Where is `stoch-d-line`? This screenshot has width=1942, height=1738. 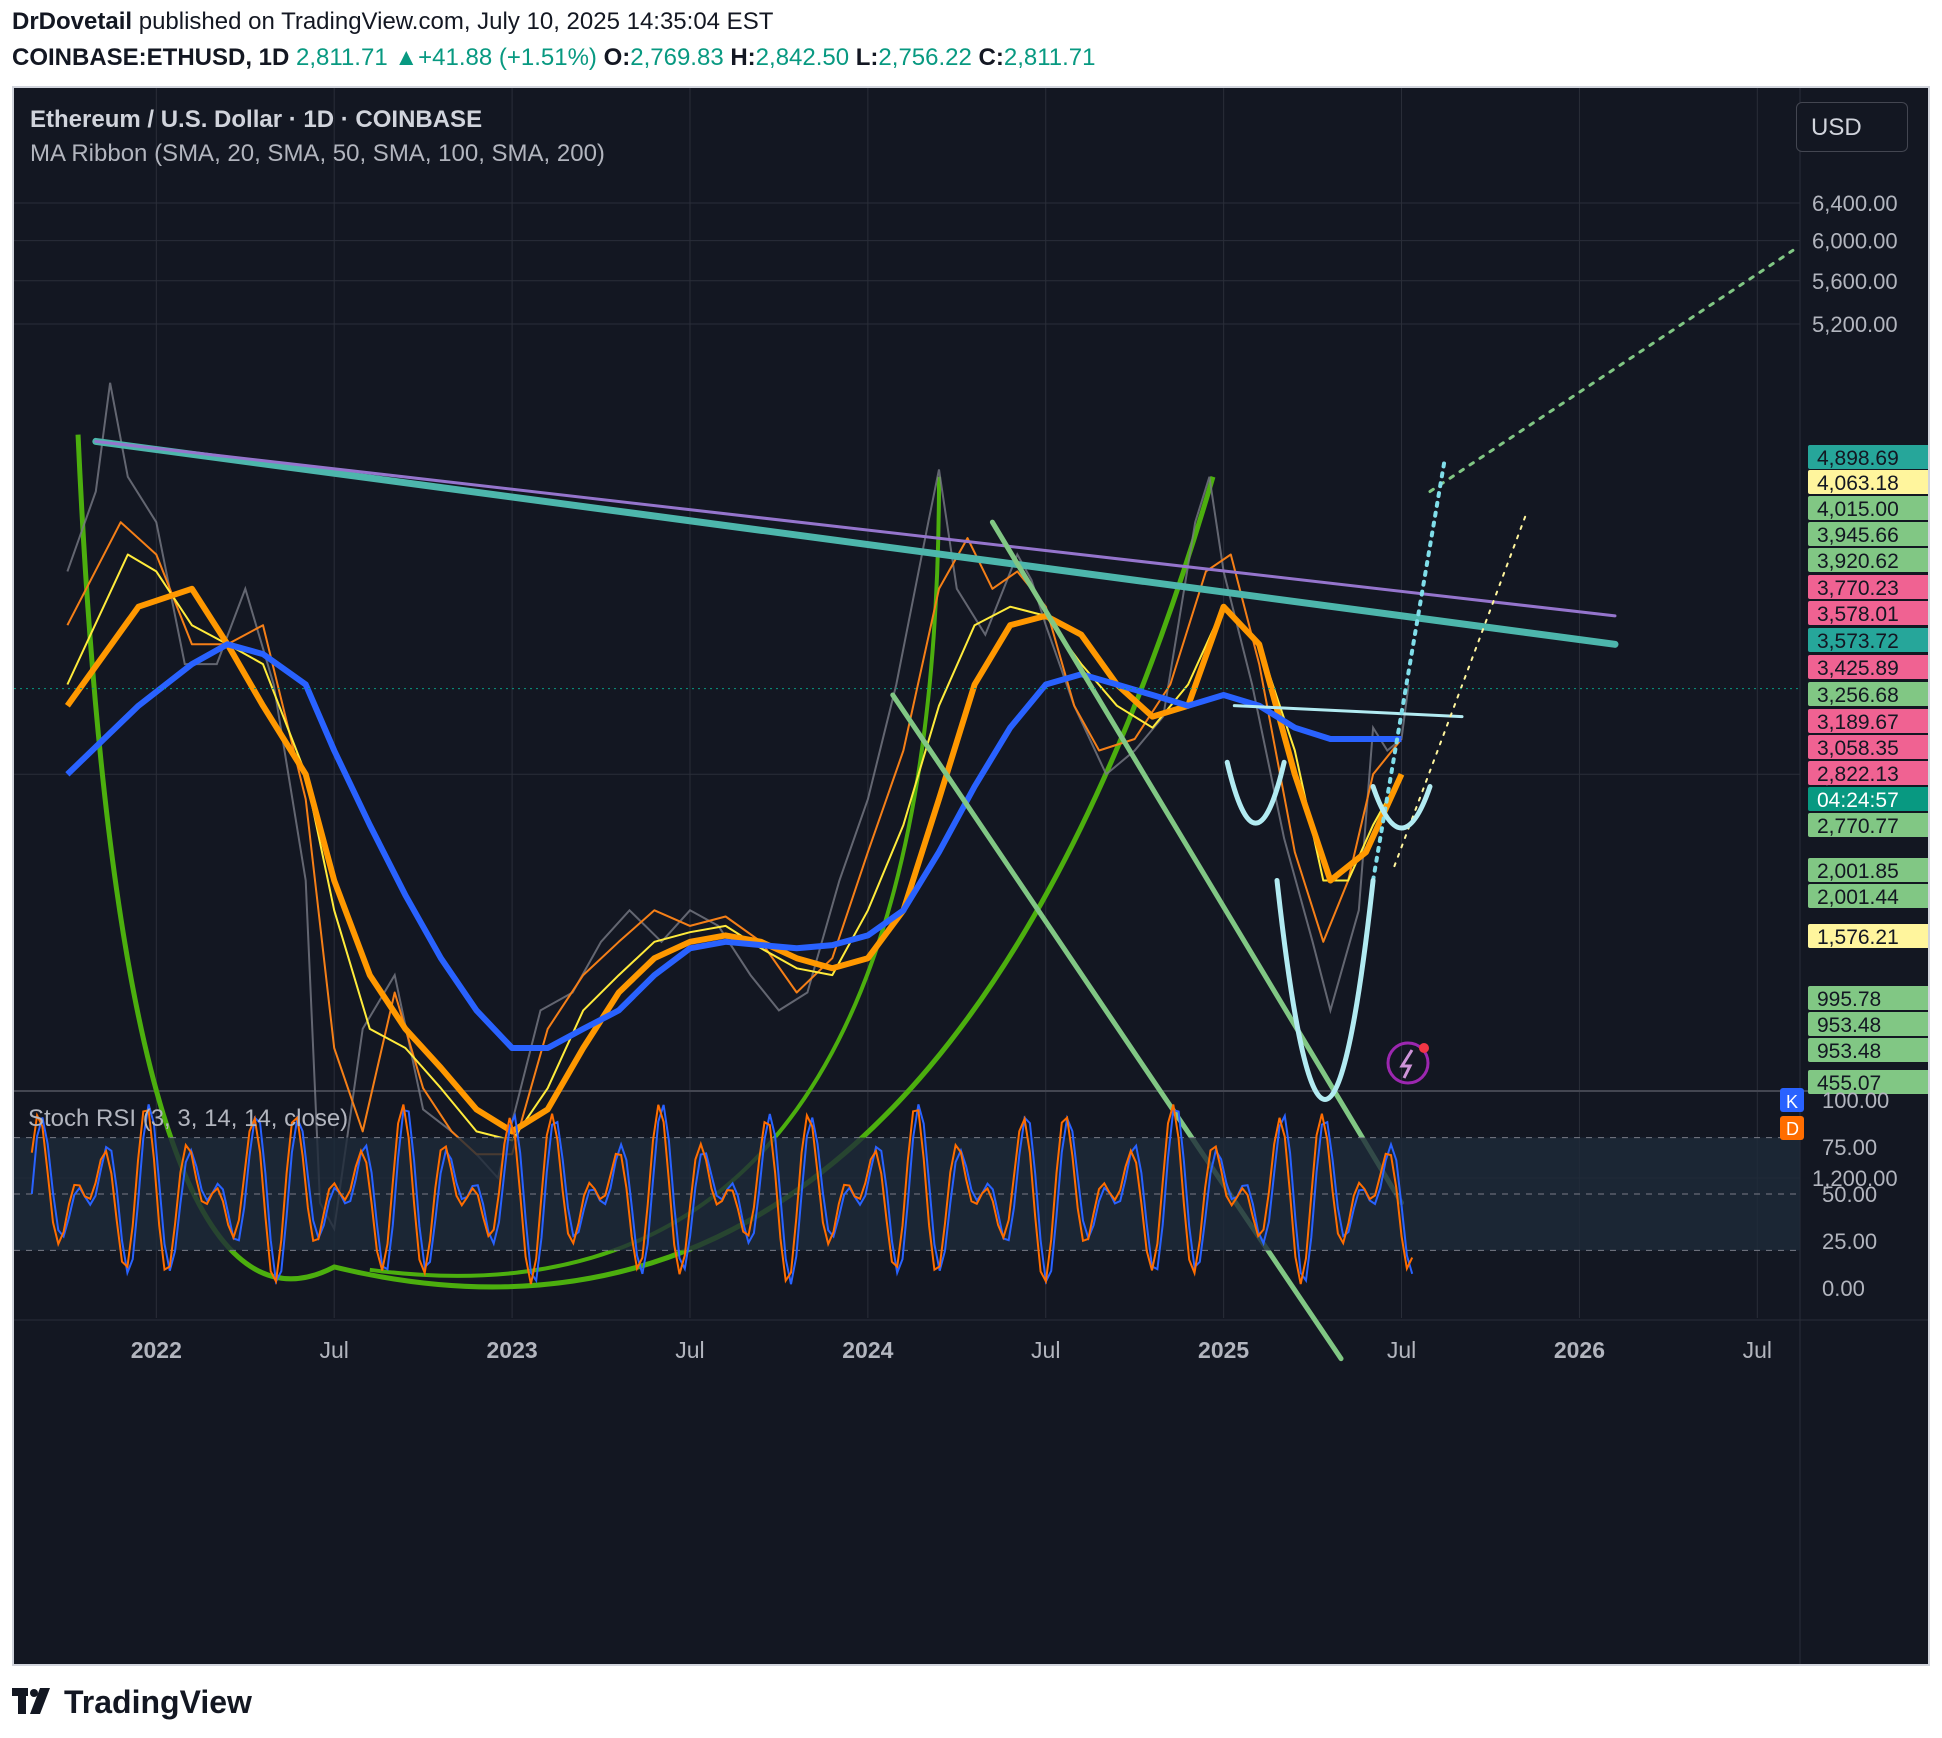
stoch-d-line is located at coordinates (722, 1194).